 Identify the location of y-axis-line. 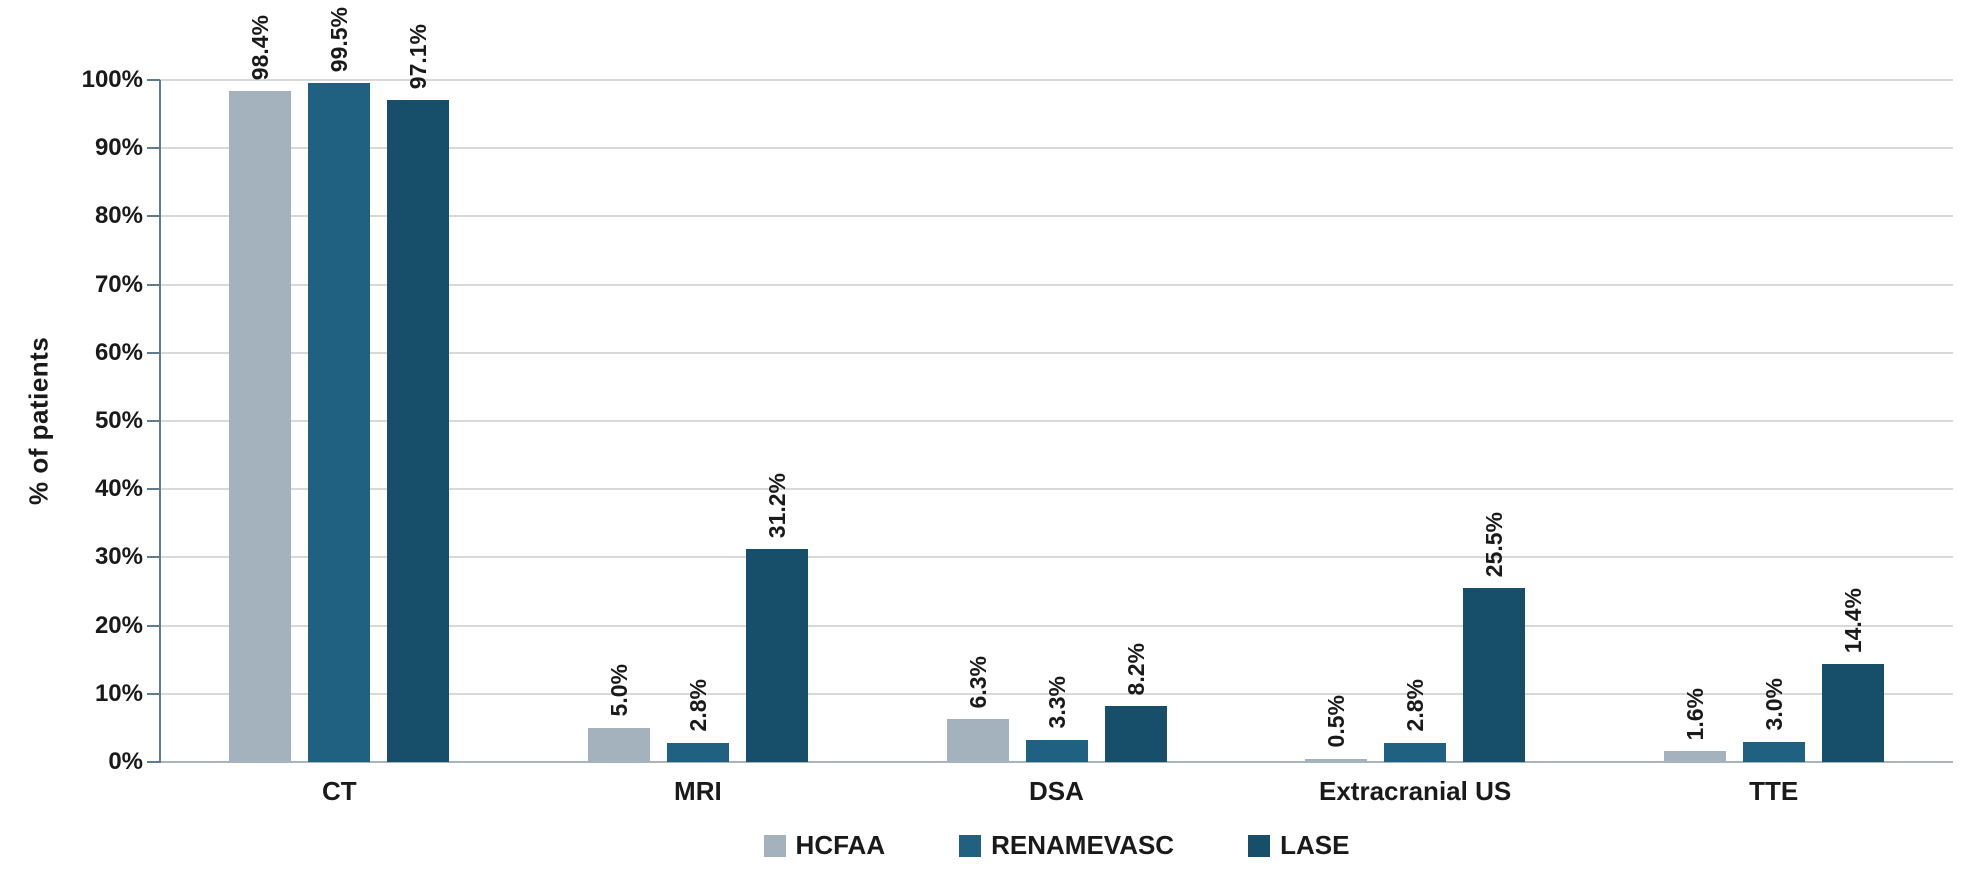
(160, 421).